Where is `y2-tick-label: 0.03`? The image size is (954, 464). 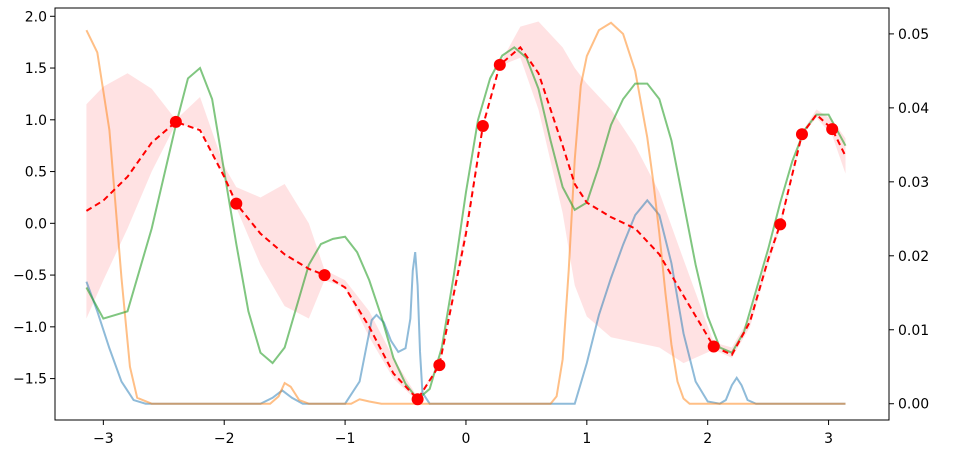 y2-tick-label: 0.03 is located at coordinates (913, 183).